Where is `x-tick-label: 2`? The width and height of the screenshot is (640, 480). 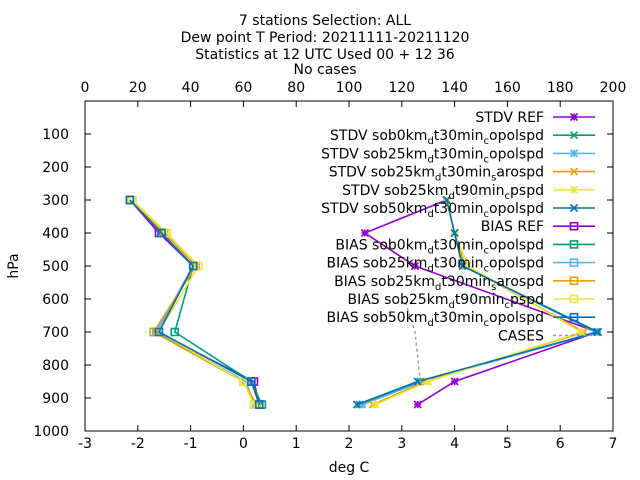
x-tick-label: 2 is located at coordinates (349, 444).